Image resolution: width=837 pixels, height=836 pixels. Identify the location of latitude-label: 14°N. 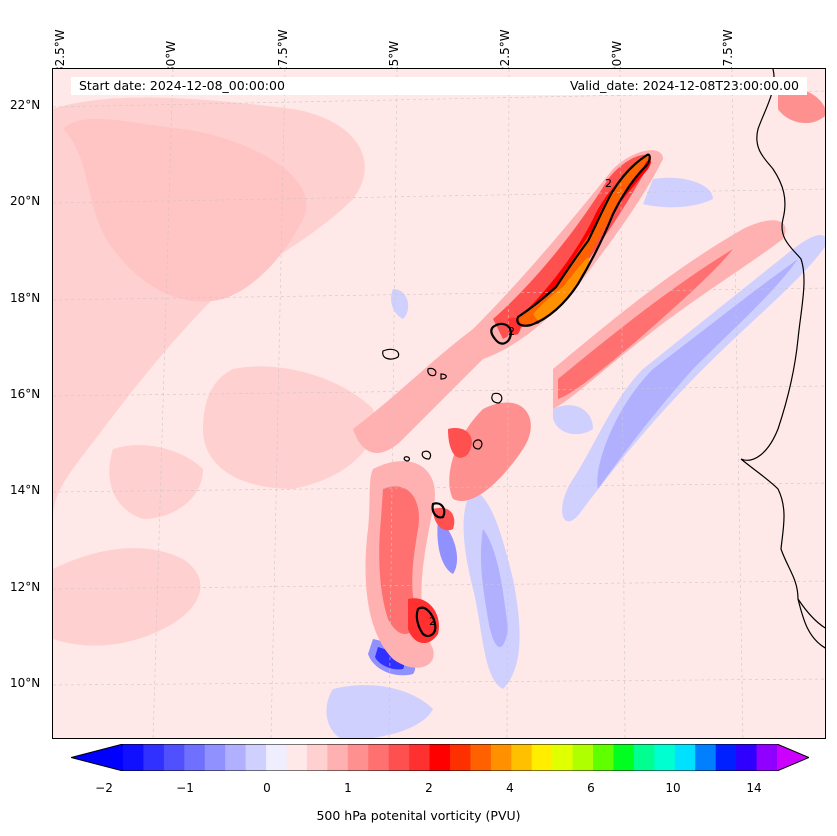
(25, 490).